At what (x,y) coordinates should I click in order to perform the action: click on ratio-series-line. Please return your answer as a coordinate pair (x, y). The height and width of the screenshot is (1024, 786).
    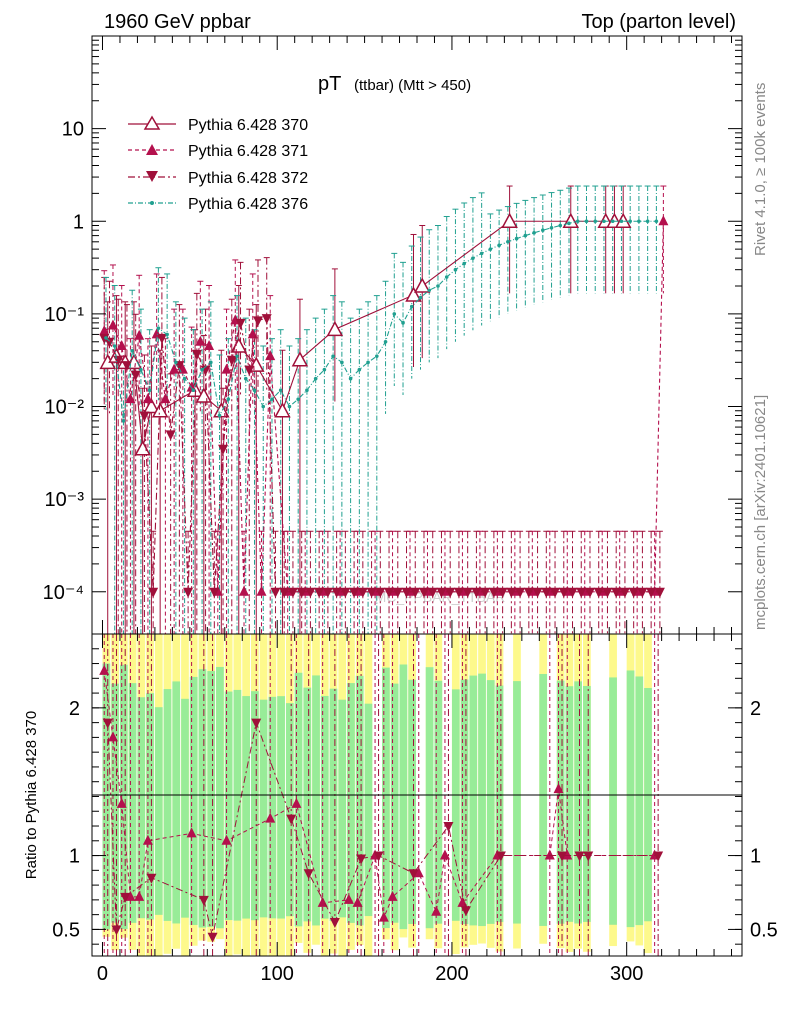
    Looking at the image, I should click on (383, 828).